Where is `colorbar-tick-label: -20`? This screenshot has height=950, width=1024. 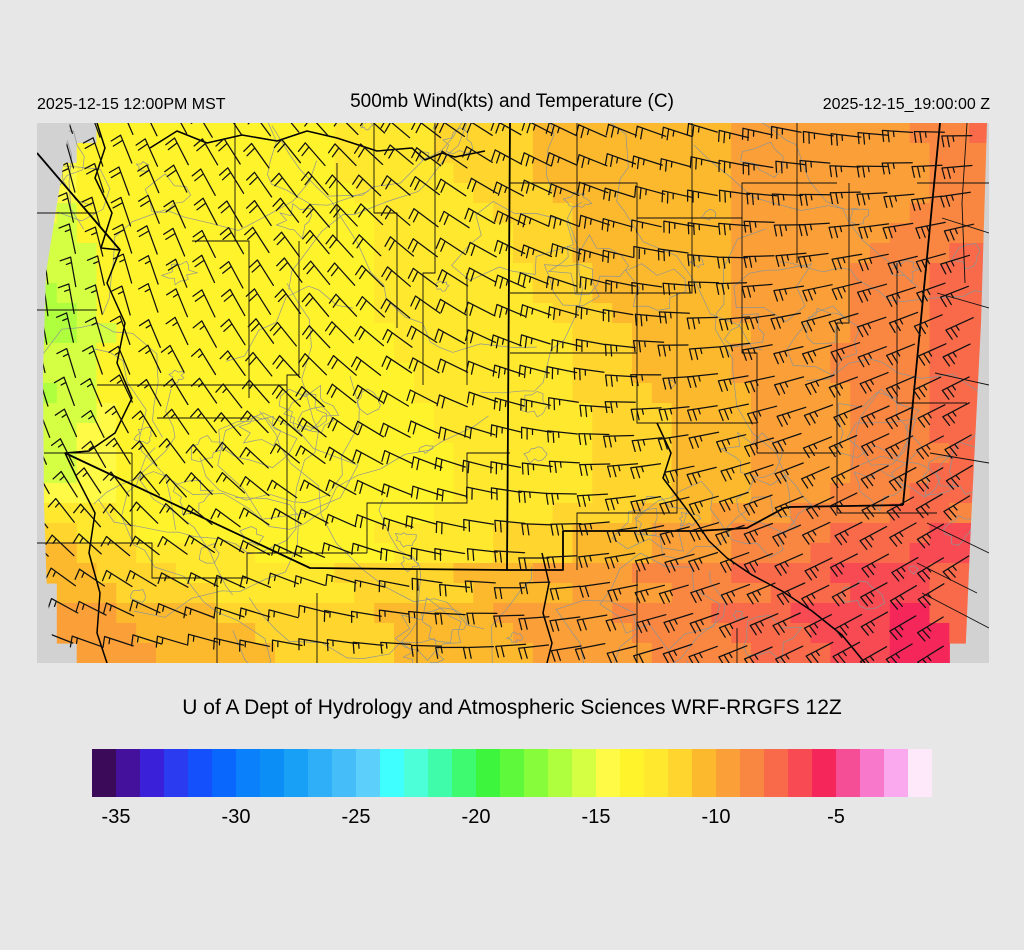
colorbar-tick-label: -20 is located at coordinates (476, 817).